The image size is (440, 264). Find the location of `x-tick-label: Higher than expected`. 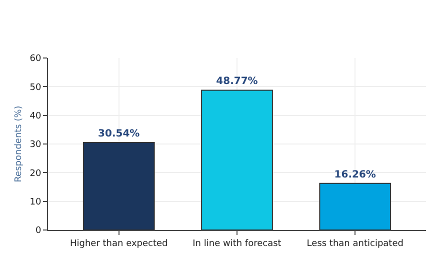

x-tick-label: Higher than expected is located at coordinates (119, 243).